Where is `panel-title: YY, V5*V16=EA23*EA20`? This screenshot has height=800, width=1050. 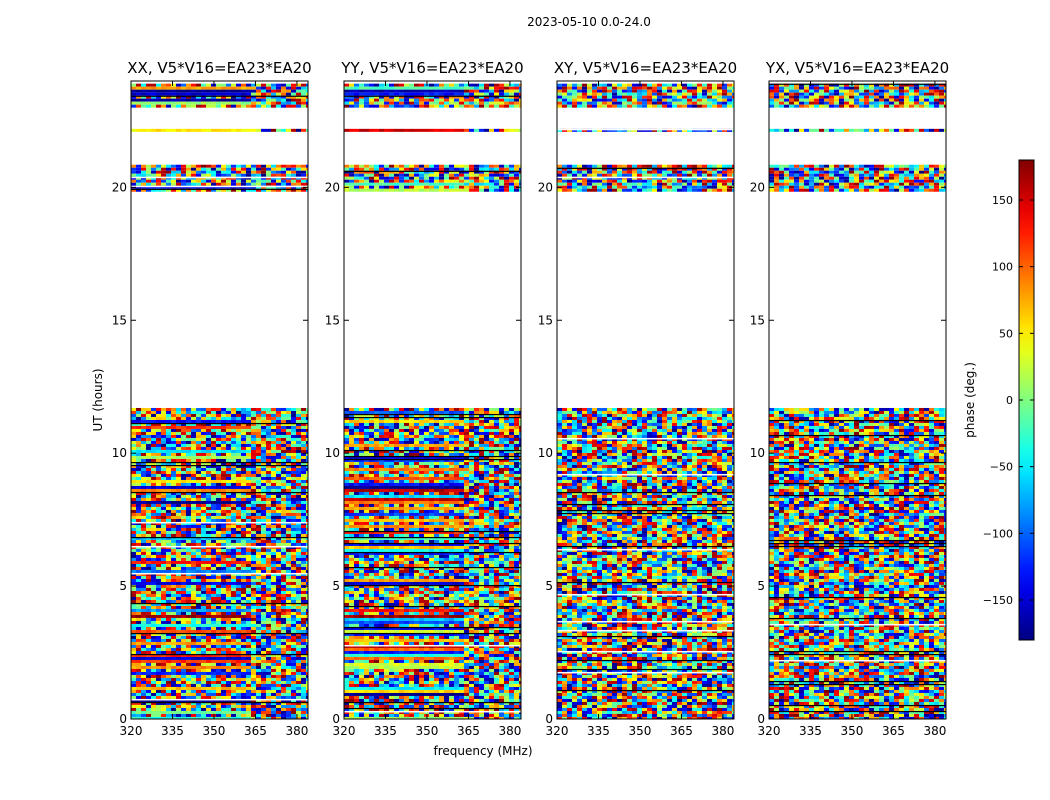 panel-title: YY, V5*V16=EA23*EA20 is located at coordinates (431, 68).